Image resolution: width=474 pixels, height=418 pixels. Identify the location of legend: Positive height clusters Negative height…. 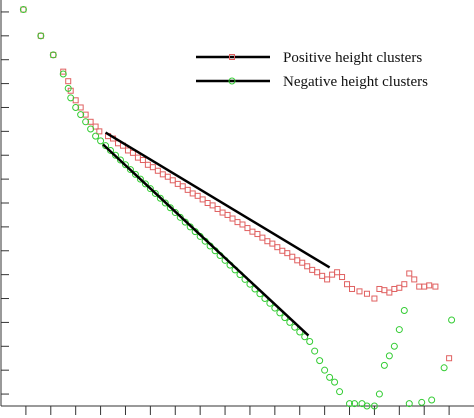
(312, 70).